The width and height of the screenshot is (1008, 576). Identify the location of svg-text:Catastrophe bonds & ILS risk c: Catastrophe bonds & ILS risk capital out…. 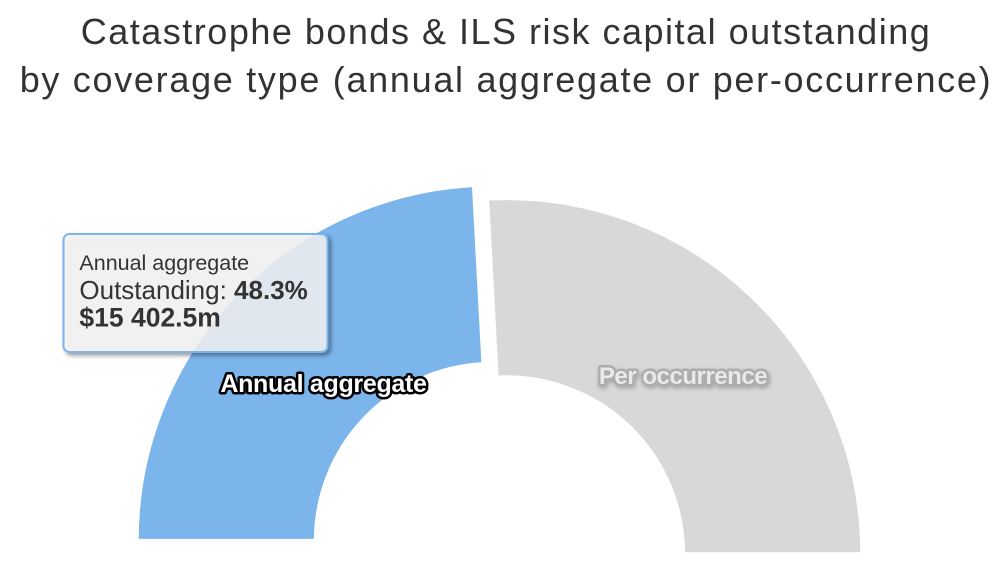
(506, 31).